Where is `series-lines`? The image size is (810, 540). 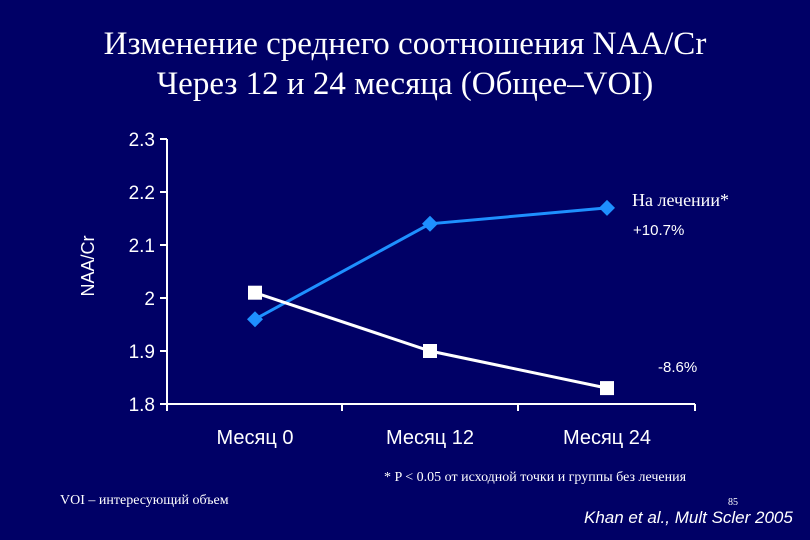 series-lines is located at coordinates (431, 298).